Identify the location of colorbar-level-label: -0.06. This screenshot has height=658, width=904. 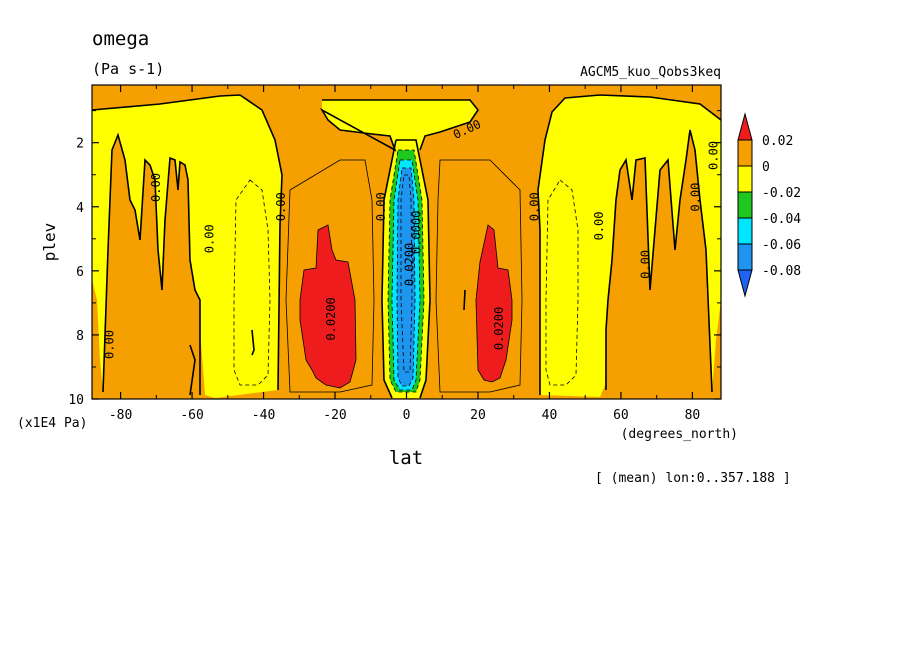
(781, 245).